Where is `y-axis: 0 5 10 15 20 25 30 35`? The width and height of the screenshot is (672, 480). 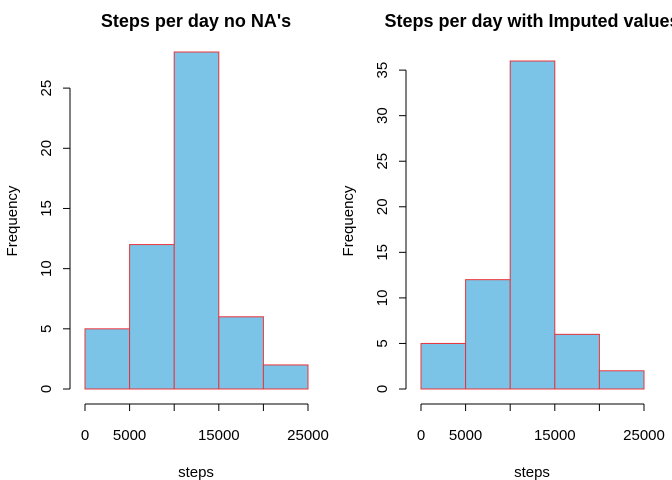
y-axis: 0 5 10 15 20 25 30 35 is located at coordinates (390, 227).